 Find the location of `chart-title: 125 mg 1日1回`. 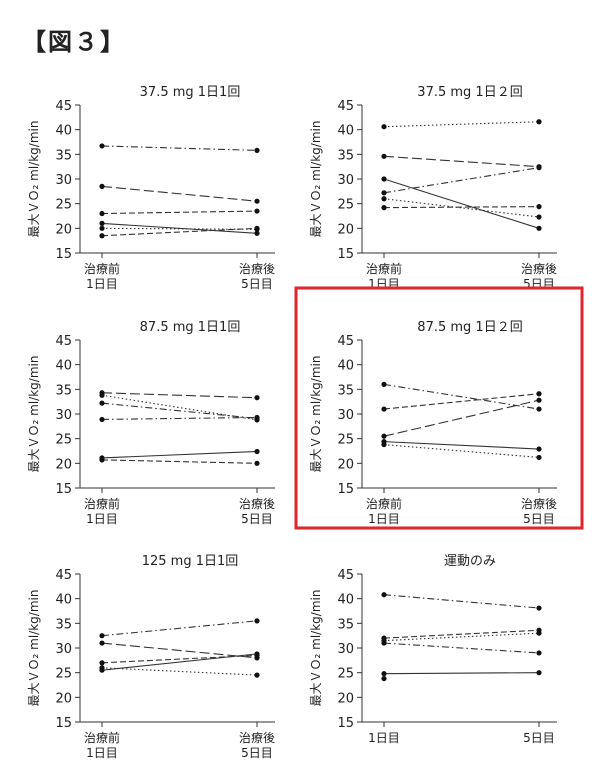

chart-title: 125 mg 1日1回 is located at coordinates (190, 561).